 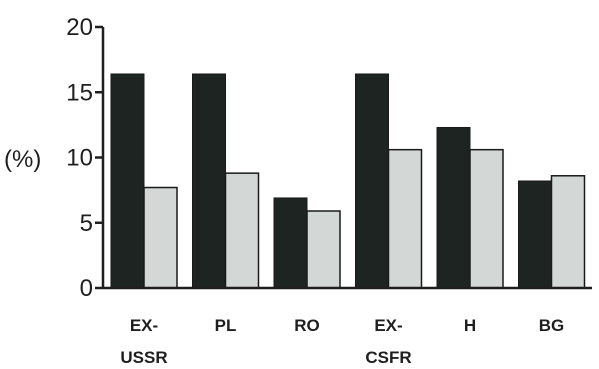 I want to click on y-axis-label: (%), so click(x=22, y=159).